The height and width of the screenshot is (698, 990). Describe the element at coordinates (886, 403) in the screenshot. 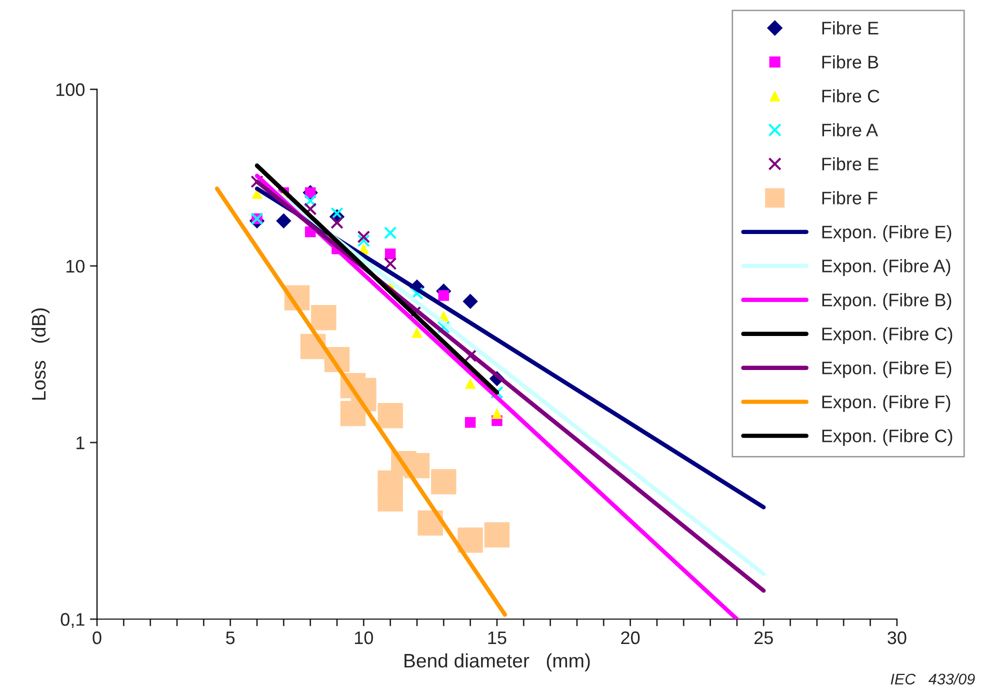

I see `legend-label: Expon. (Fibre F)` at that location.